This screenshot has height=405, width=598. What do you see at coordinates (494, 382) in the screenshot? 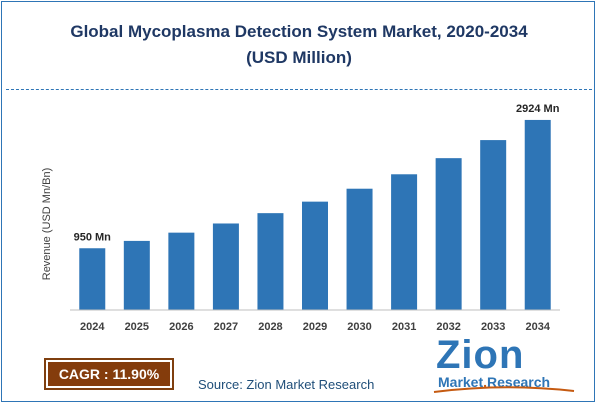
I see `logo-subtitle: Market.Research` at bounding box center [494, 382].